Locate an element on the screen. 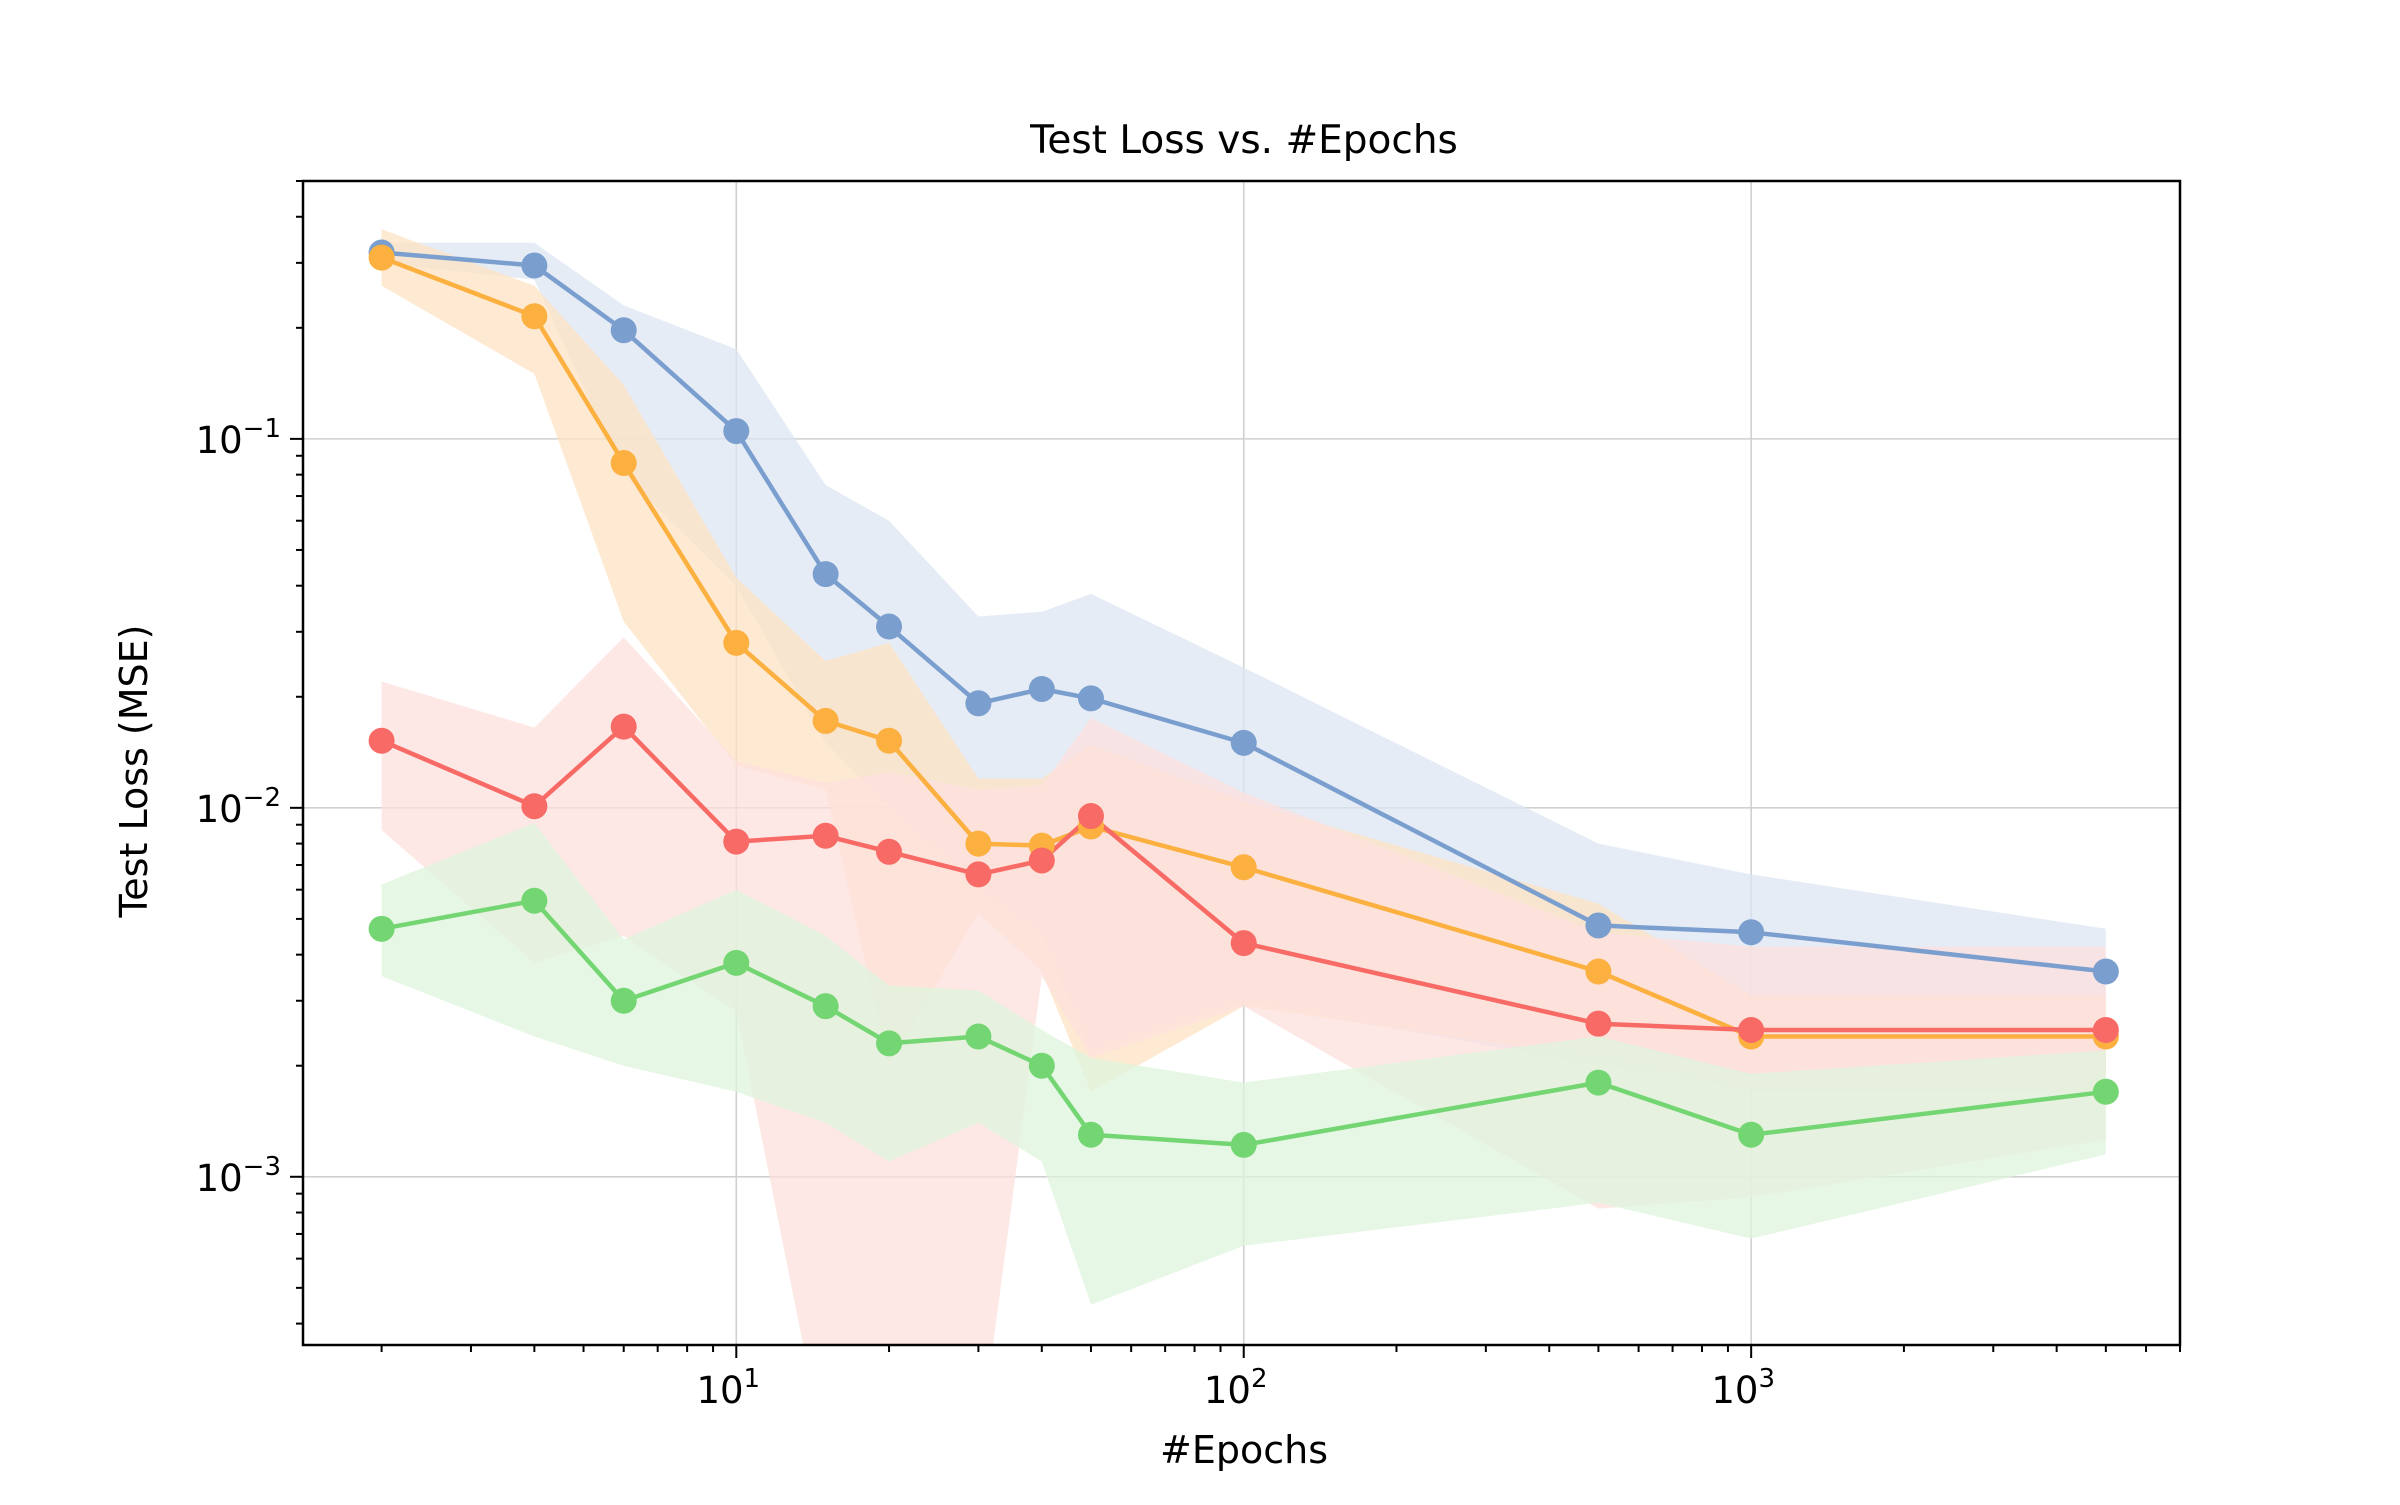 Image resolution: width=2400 pixels, height=1505 pixels. y-tick-label: 10⁻² is located at coordinates (238, 807).